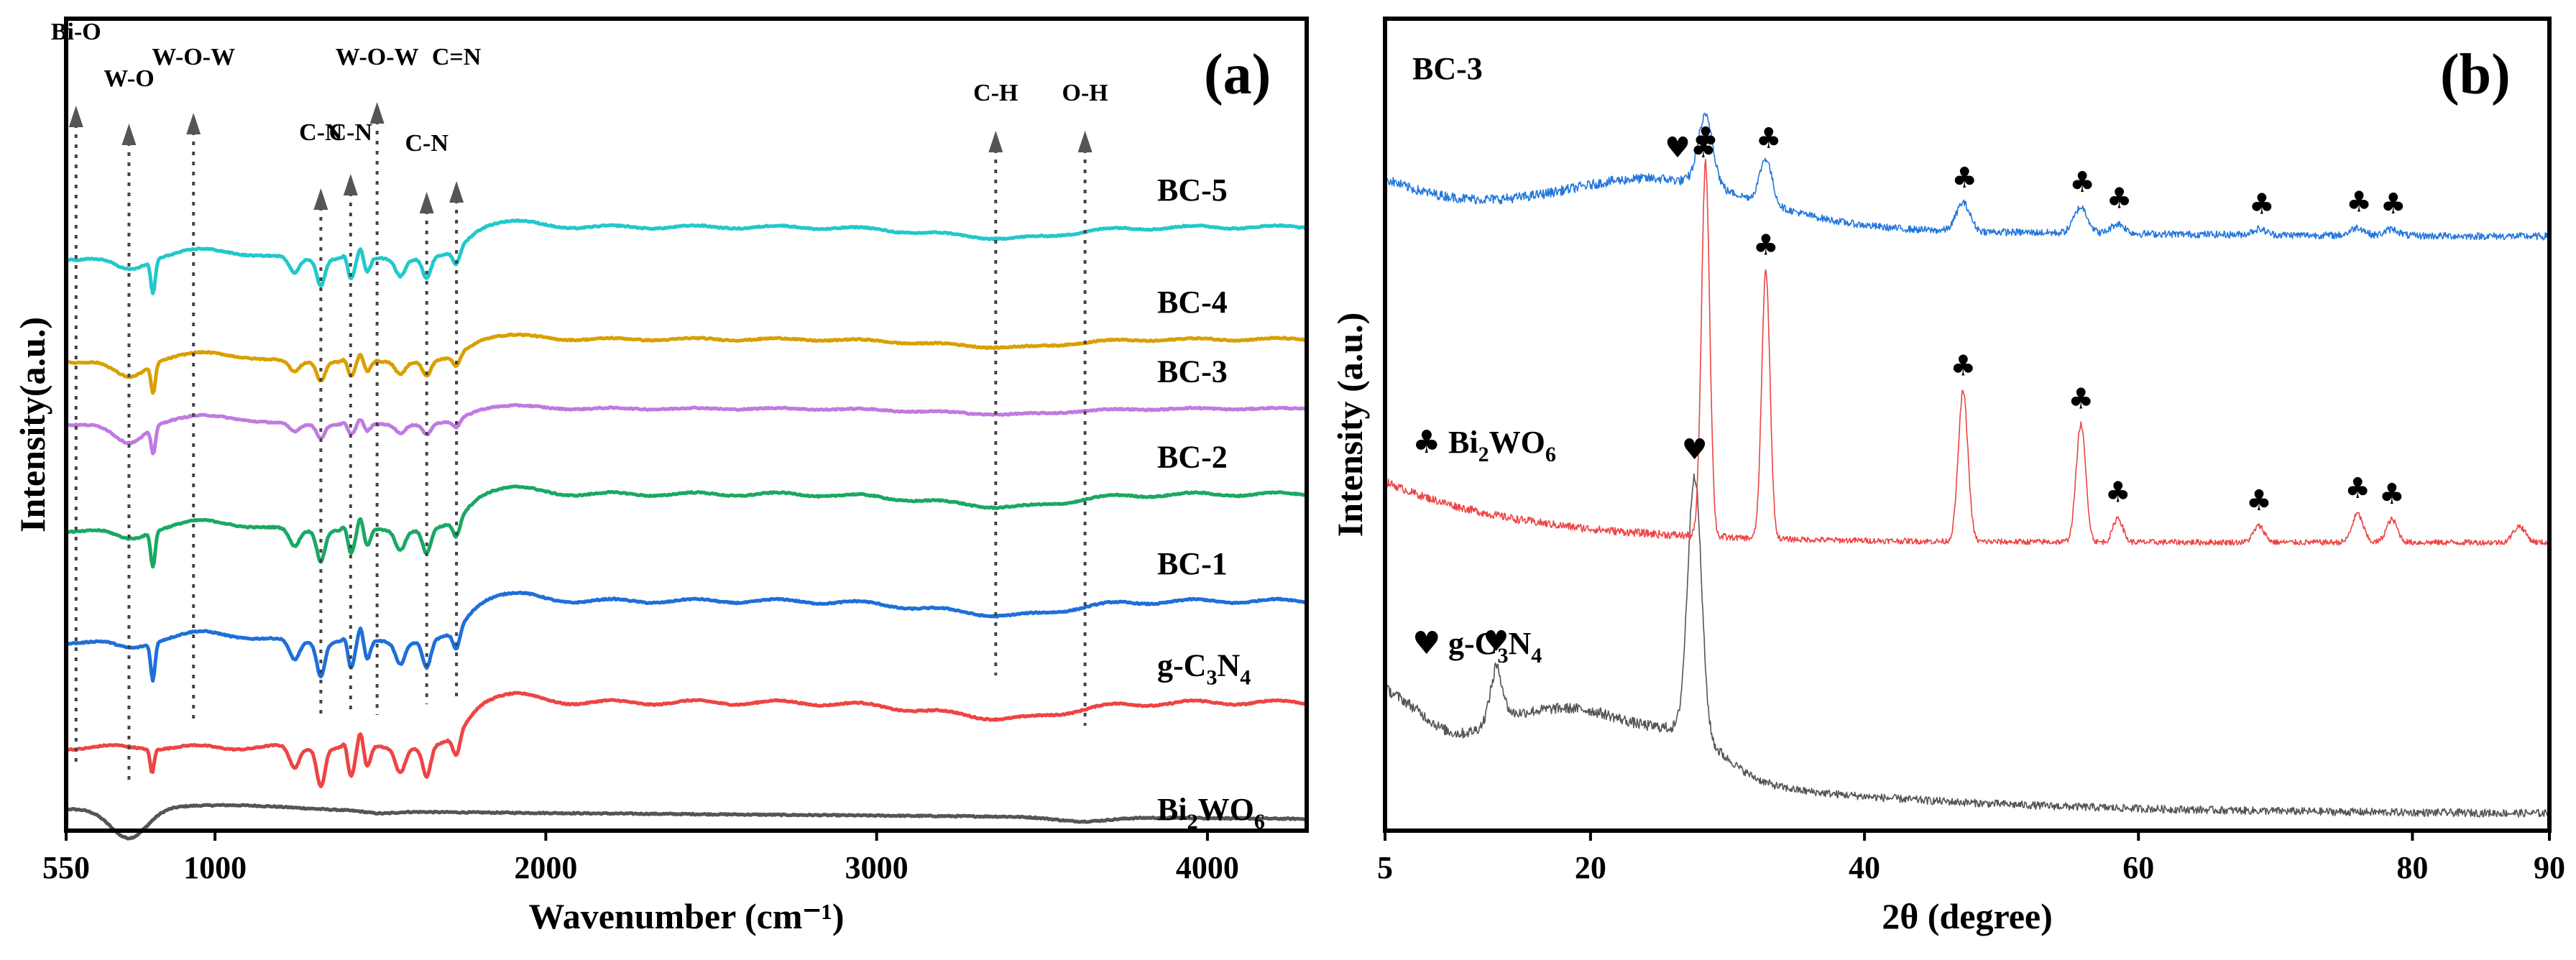 The image size is (2576, 960). I want to click on xrd-x-tick-label: 20, so click(1590, 867).